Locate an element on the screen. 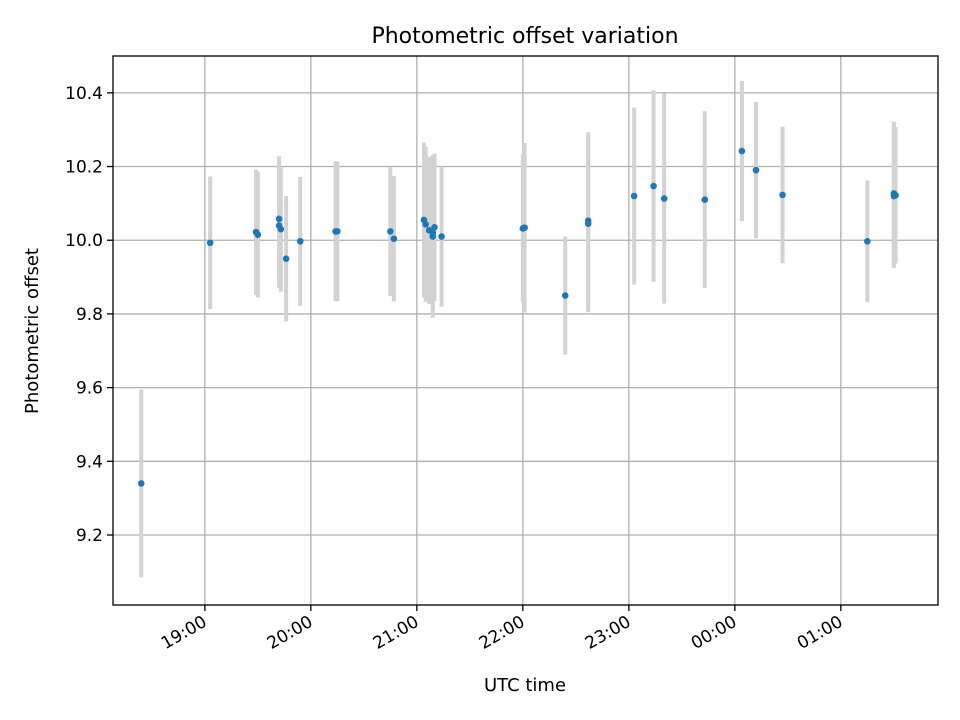 This screenshot has width=960, height=720. y-axis-label: Photometric offset is located at coordinates (32, 331).